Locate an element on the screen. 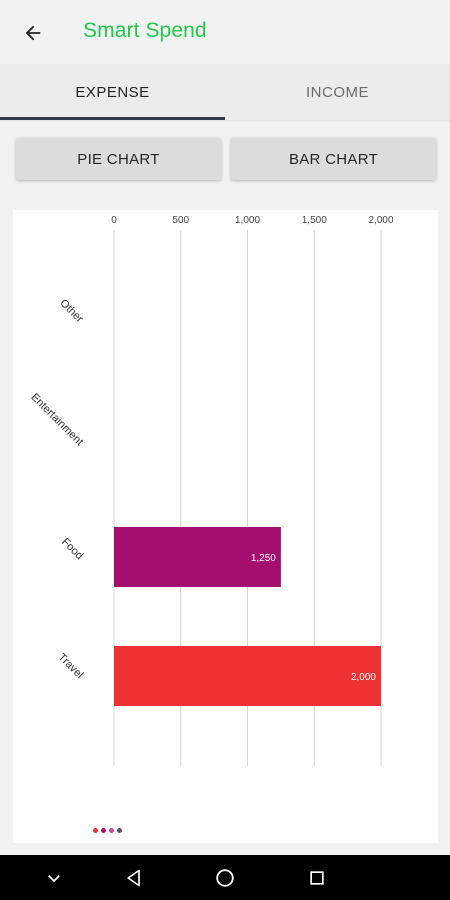 The width and height of the screenshot is (450, 900). bar-value-label: 1,250 is located at coordinates (263, 558).